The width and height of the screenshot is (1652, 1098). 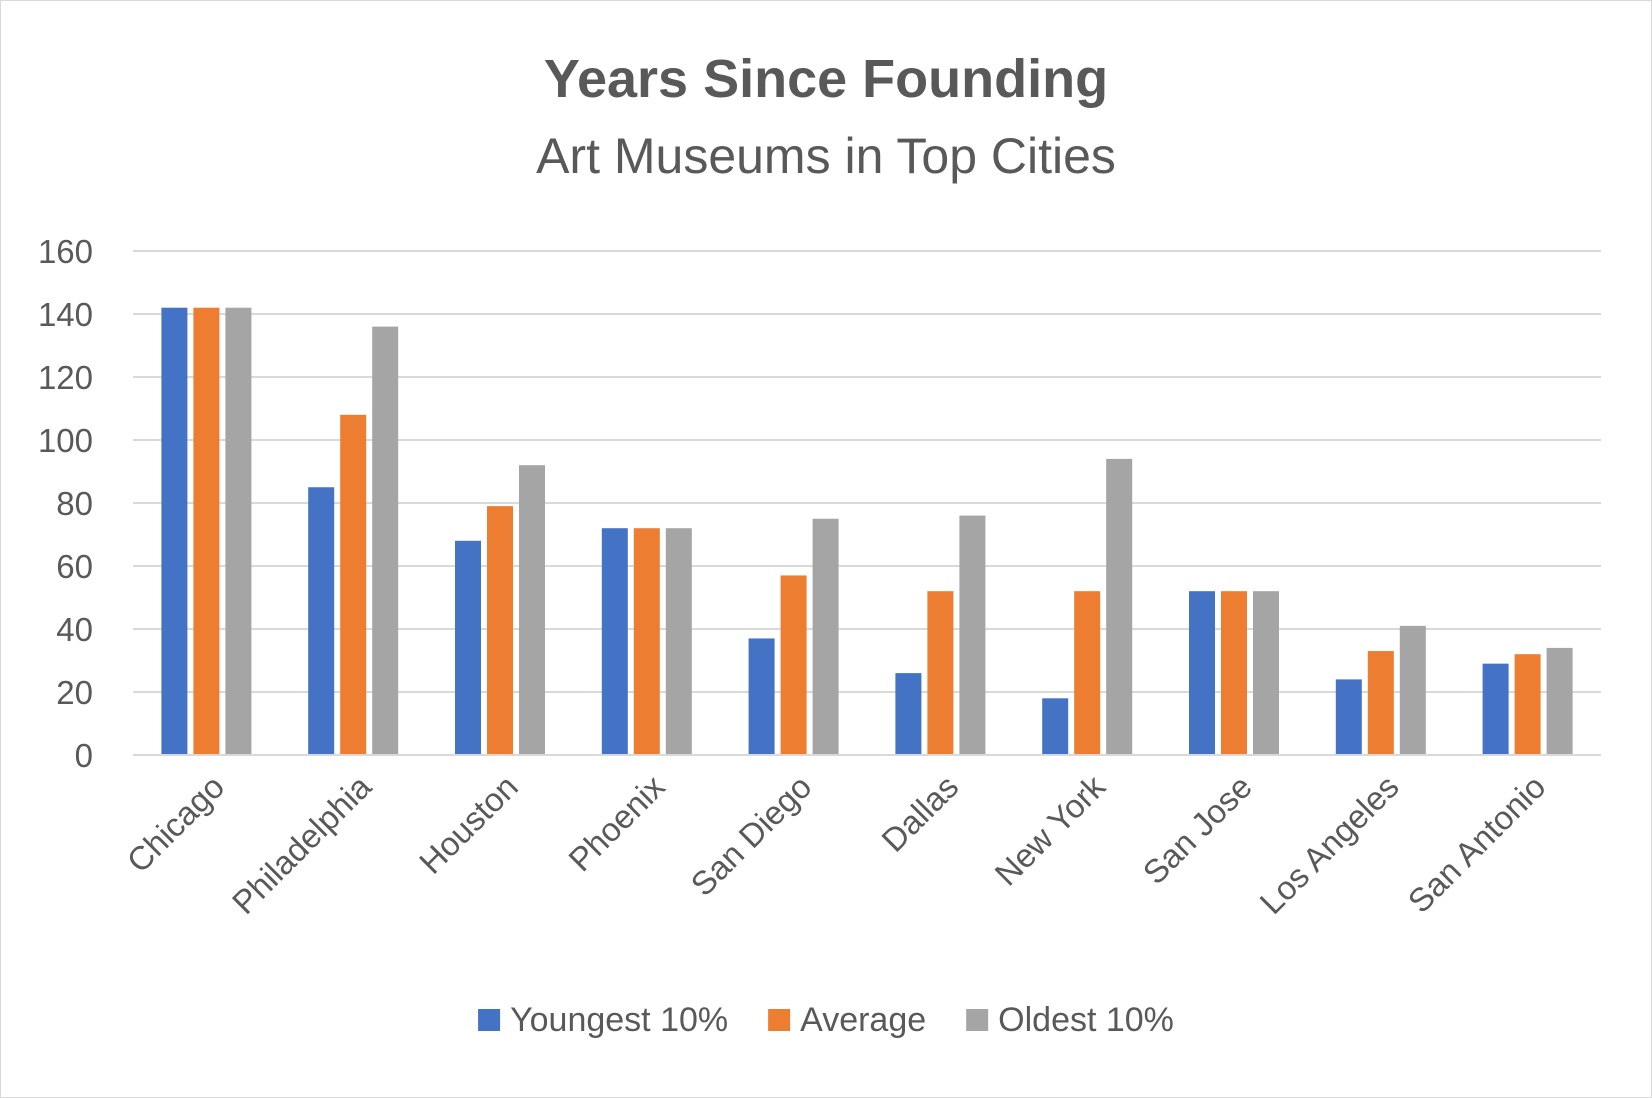 I want to click on category-label: Chicago, so click(x=176, y=824).